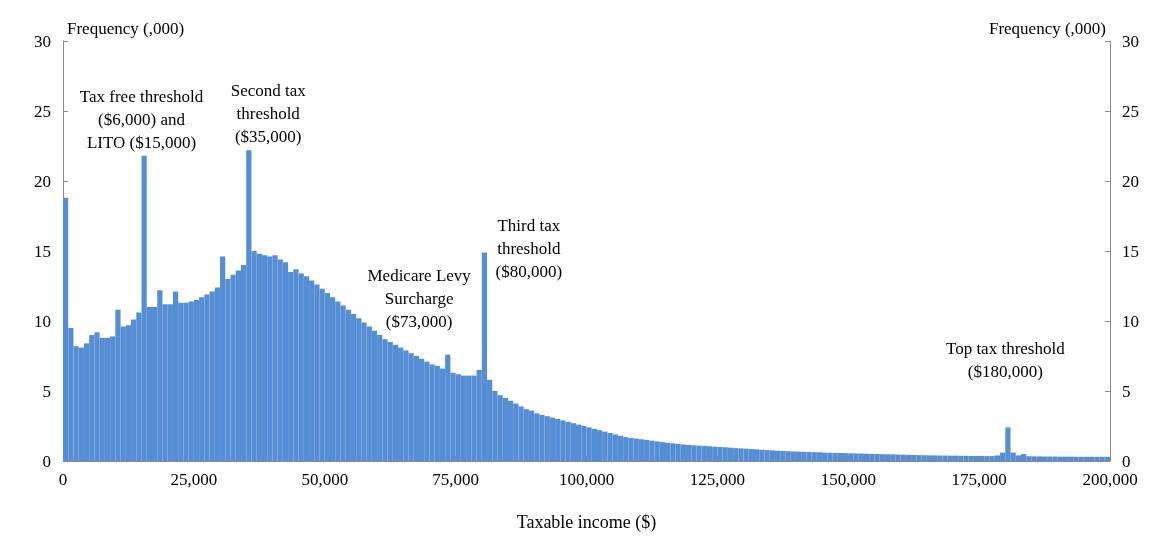 This screenshot has height=544, width=1171. Describe the element at coordinates (42, 41) in the screenshot. I see `y-tick-label: 30` at that location.